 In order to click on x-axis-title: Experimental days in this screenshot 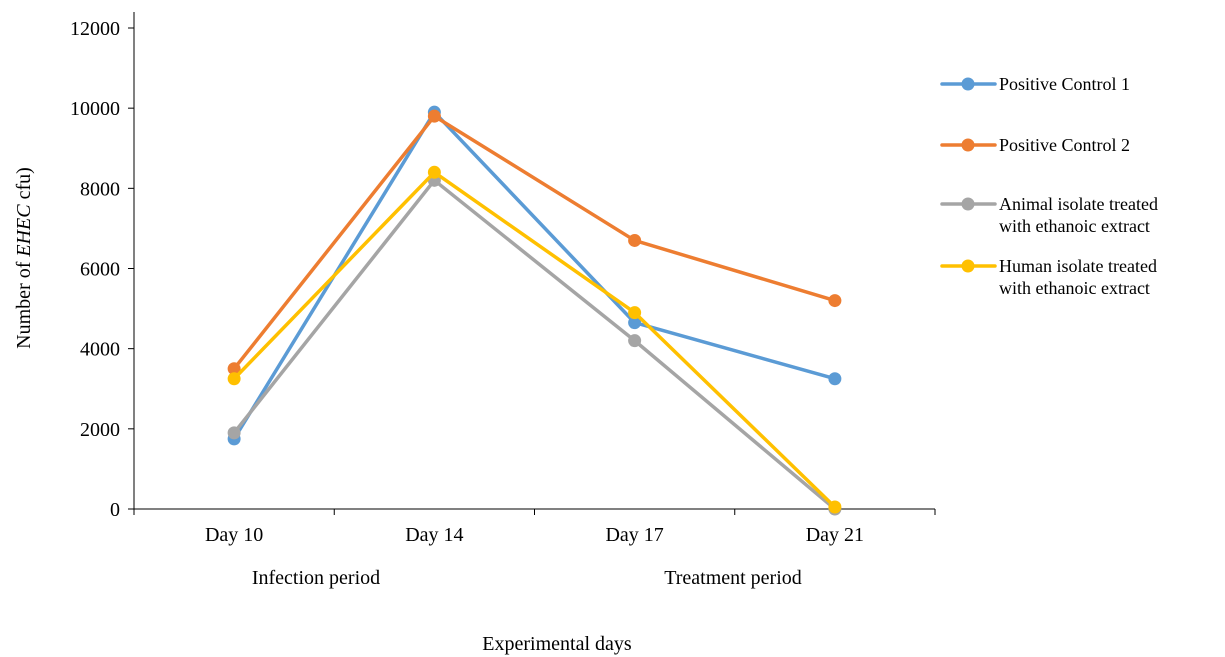, I will do `click(557, 644)`.